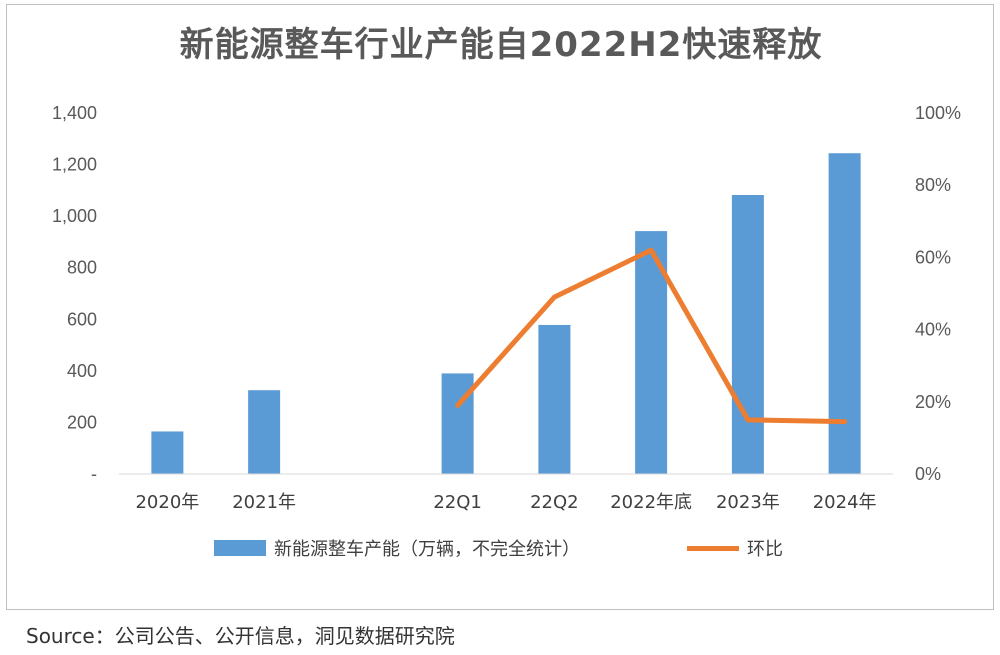  I want to click on y-left-tick-label: 600, so click(82, 319).